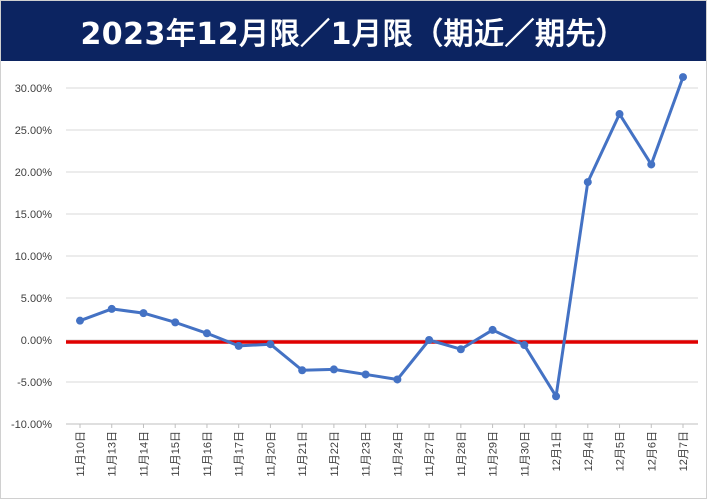 This screenshot has width=707, height=499. What do you see at coordinates (494, 454) in the screenshot?
I see `x-tick-label: 11月29日` at bounding box center [494, 454].